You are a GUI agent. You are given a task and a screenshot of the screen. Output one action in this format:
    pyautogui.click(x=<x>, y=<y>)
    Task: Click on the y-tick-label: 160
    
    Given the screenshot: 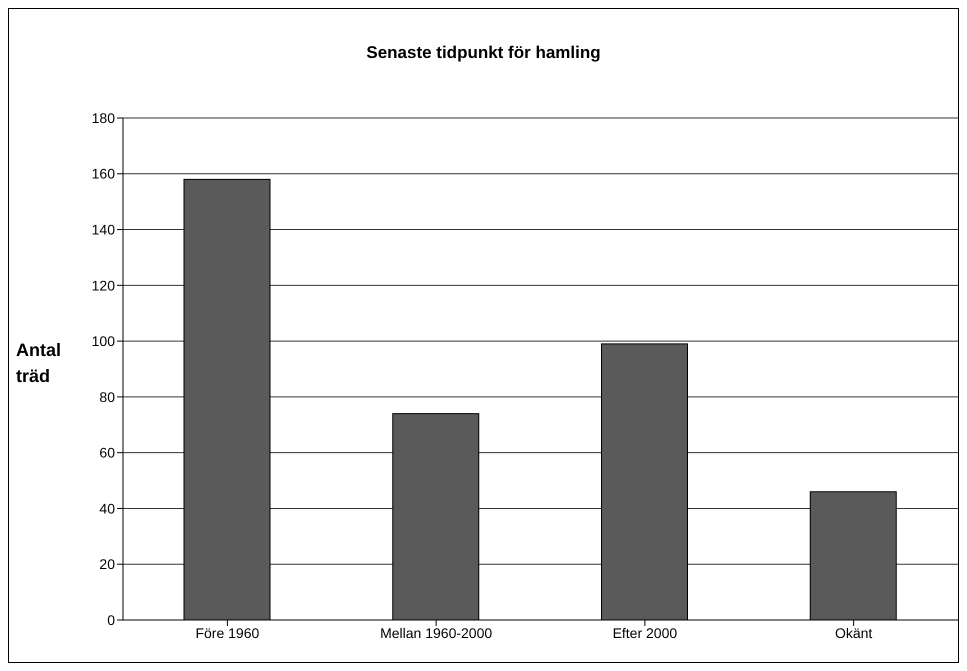 What is the action you would take?
    pyautogui.click(x=104, y=174)
    